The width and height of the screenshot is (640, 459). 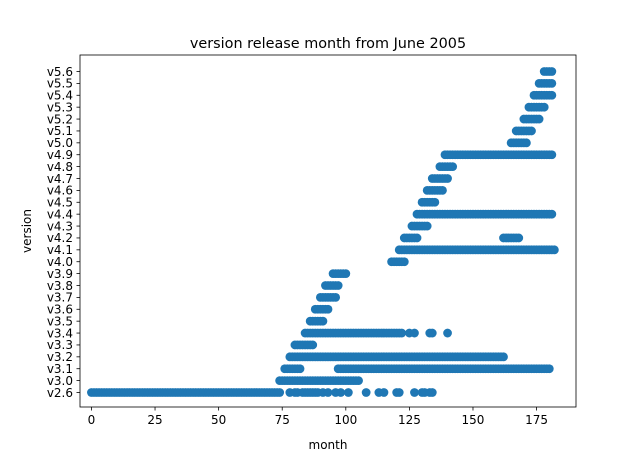 What do you see at coordinates (60, 107) in the screenshot?
I see `y-tick-label: v5.3` at bounding box center [60, 107].